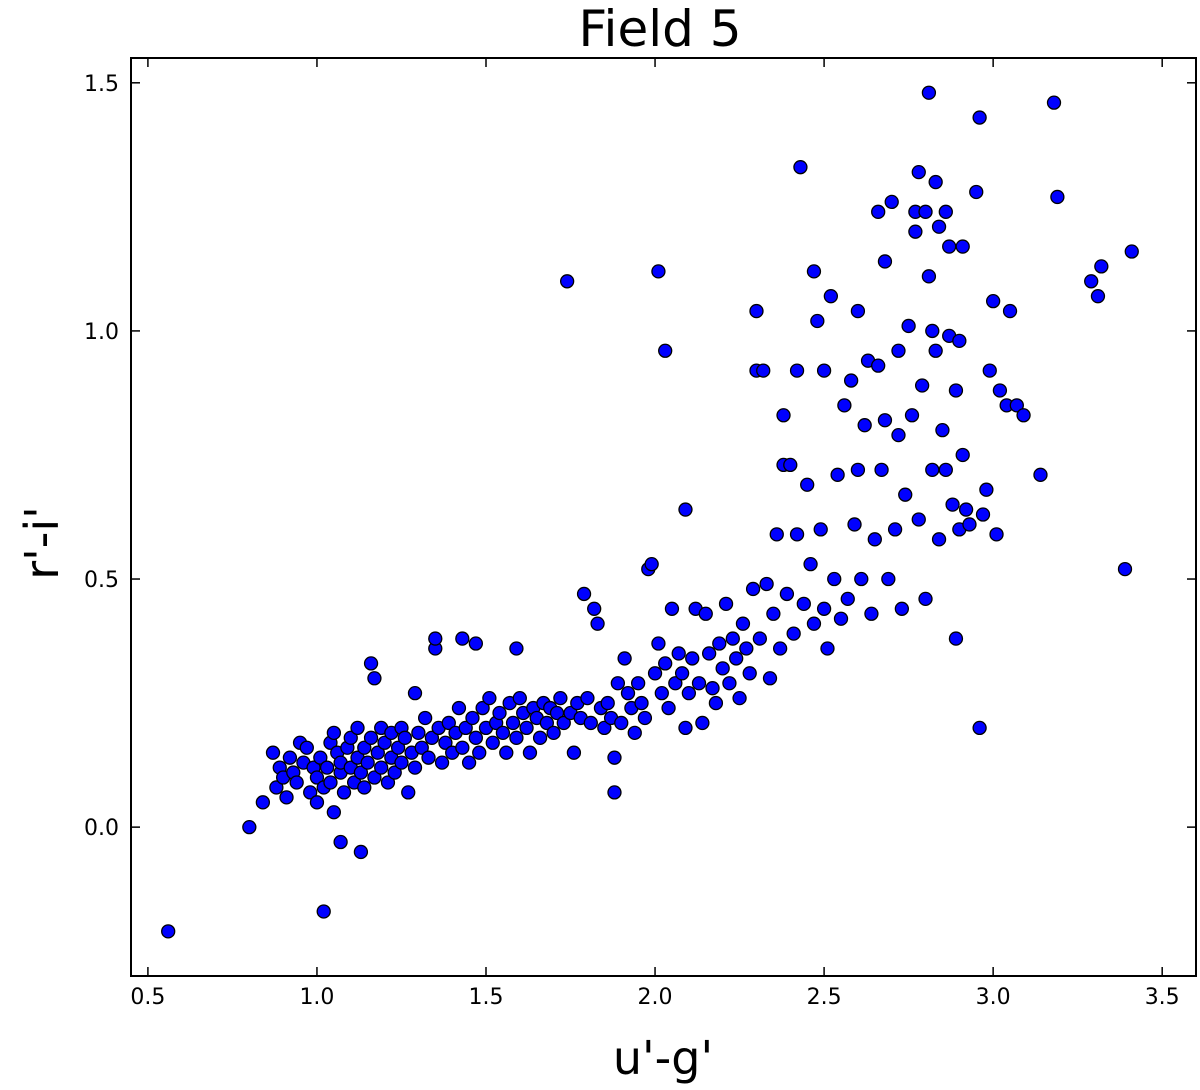  Describe the element at coordinates (101, 828) in the screenshot. I see `y-tick-label: 0.0` at that location.